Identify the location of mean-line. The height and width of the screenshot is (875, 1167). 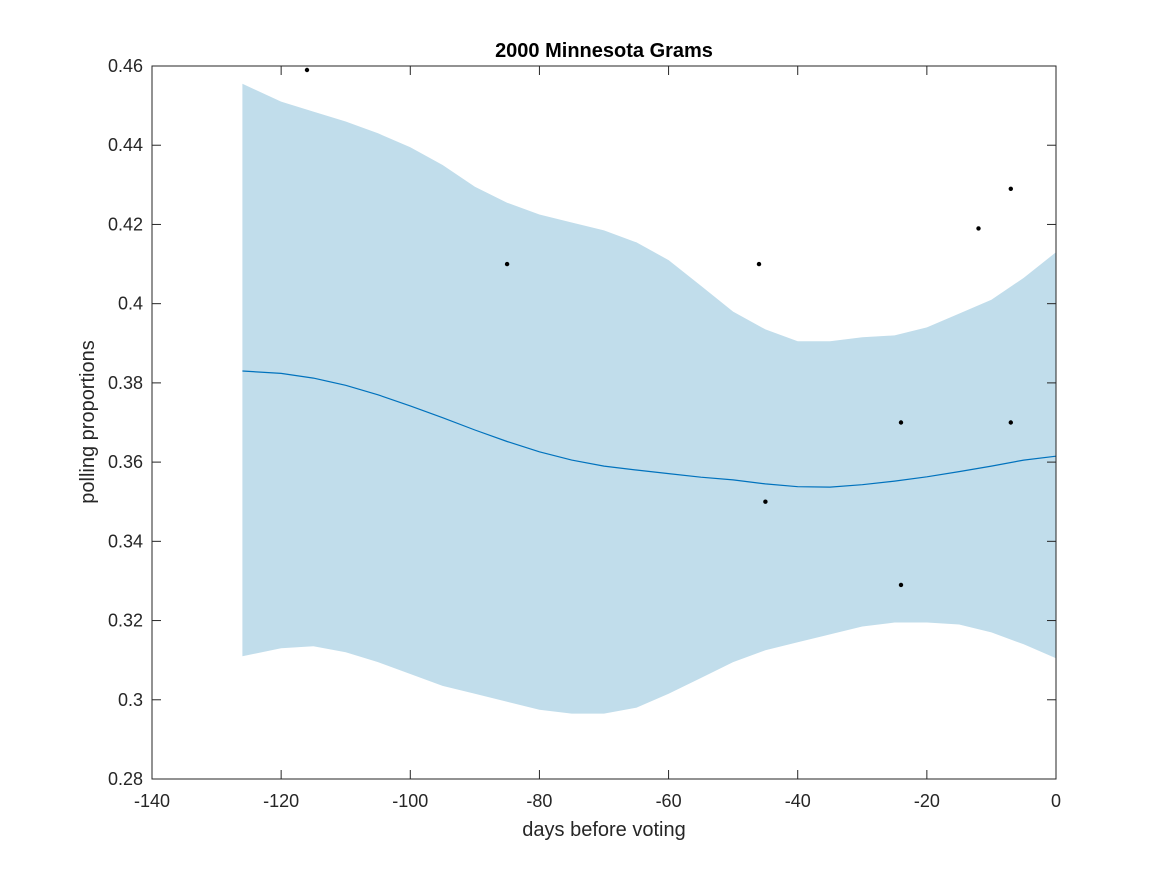
(649, 429).